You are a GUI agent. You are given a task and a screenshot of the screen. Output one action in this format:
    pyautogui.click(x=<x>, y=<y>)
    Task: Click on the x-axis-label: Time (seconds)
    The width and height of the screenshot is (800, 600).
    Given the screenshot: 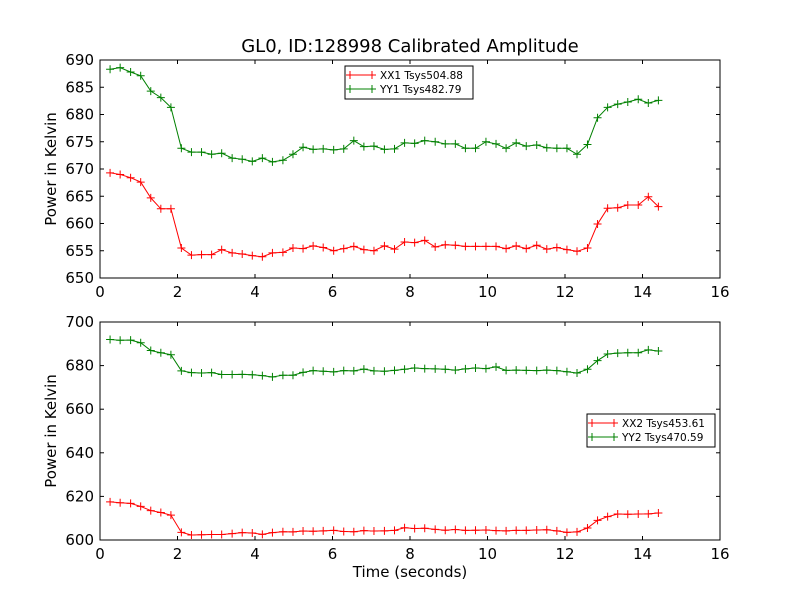 What is the action you would take?
    pyautogui.click(x=410, y=572)
    